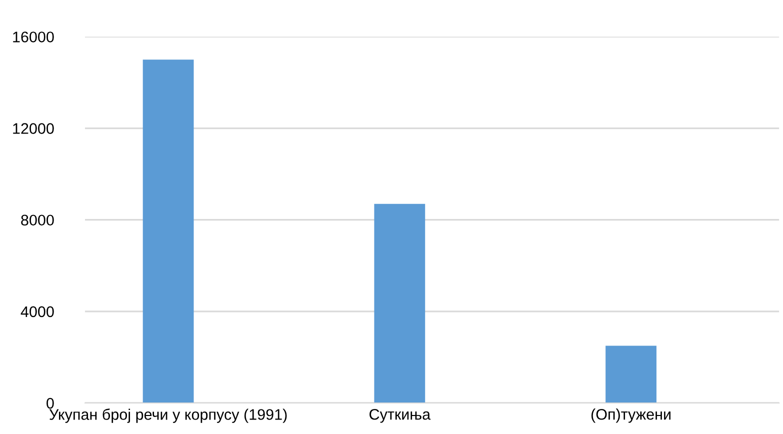  I want to click on x-tick-label: Укупан број речи у корпусу (1991), so click(168, 415).